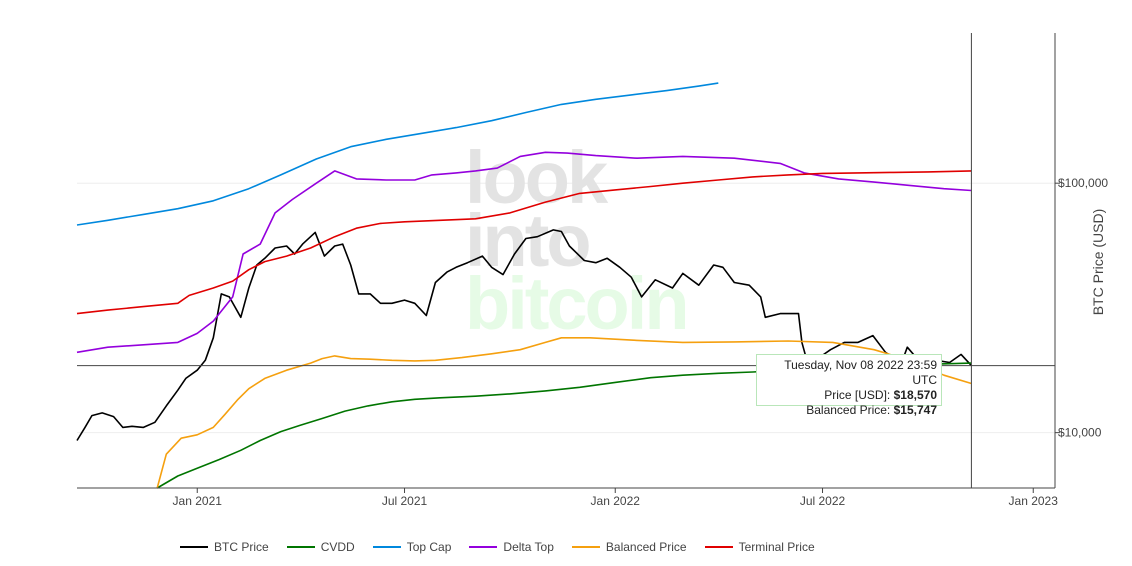  I want to click on legend-label: Terminal Price, so click(776, 547).